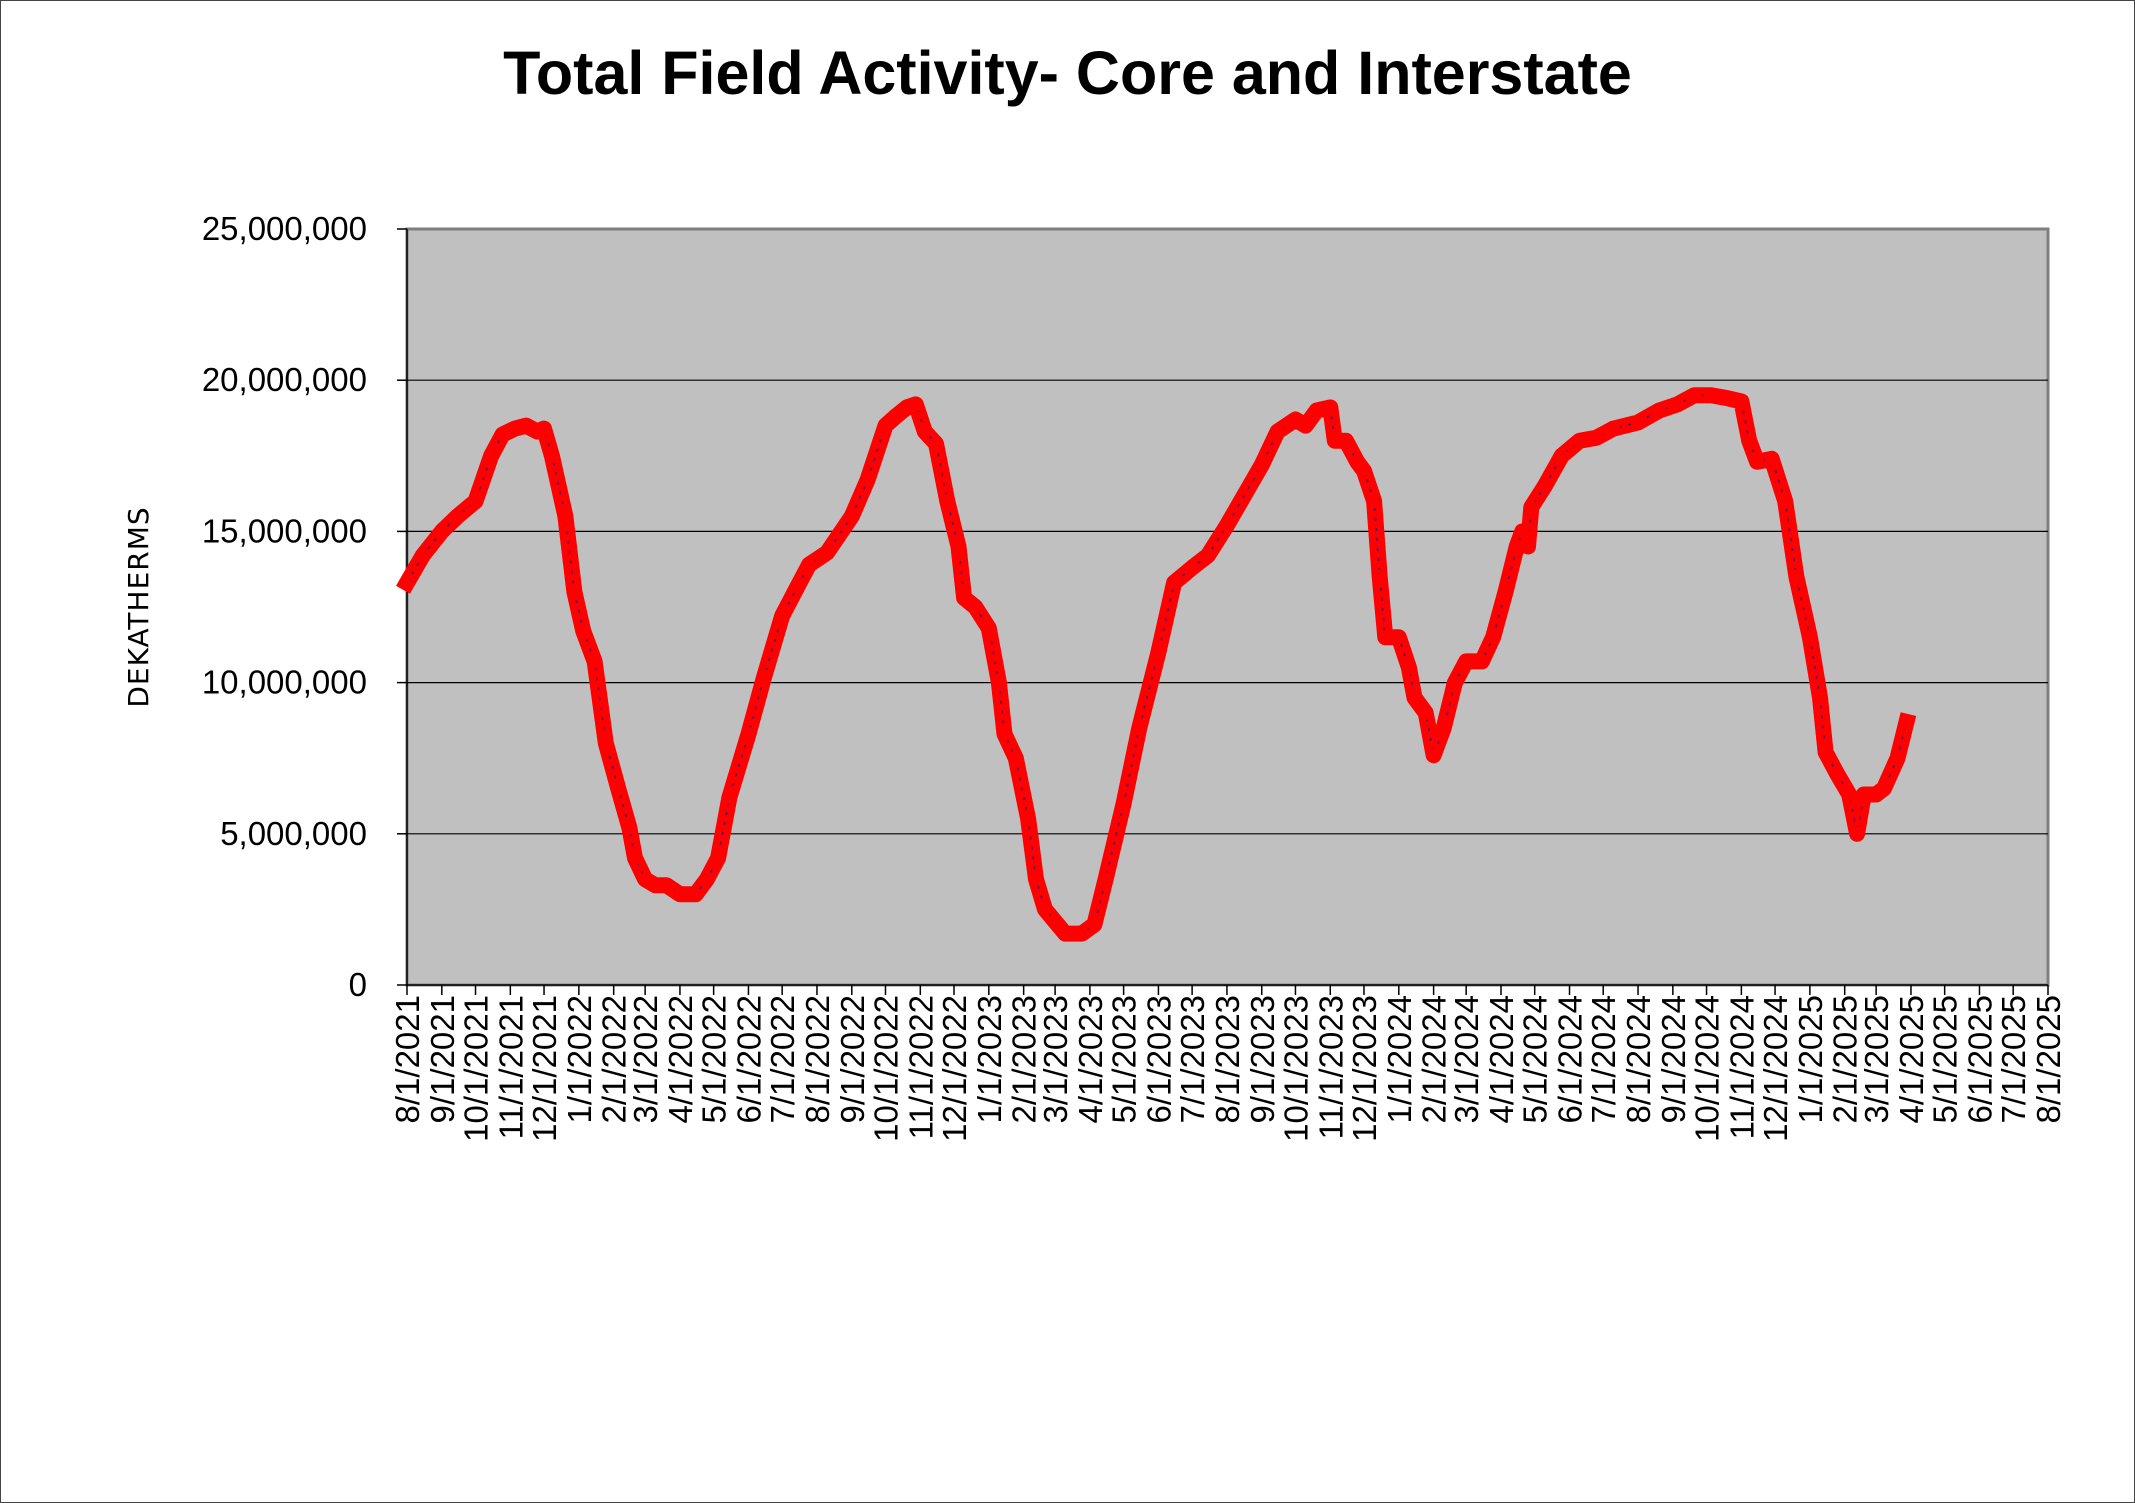 This screenshot has height=1503, width=2135. Describe the element at coordinates (1945, 1059) in the screenshot. I see `x-tick-label: 5/1/2025` at that location.